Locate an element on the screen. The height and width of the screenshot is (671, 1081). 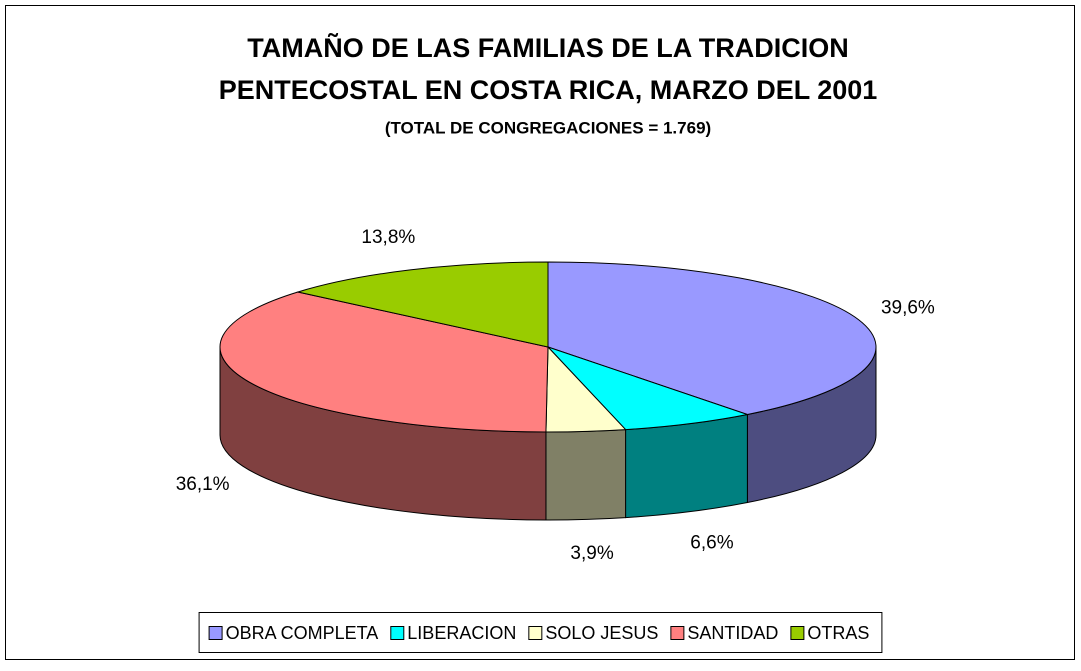
data-label: 36,1% is located at coordinates (203, 484).